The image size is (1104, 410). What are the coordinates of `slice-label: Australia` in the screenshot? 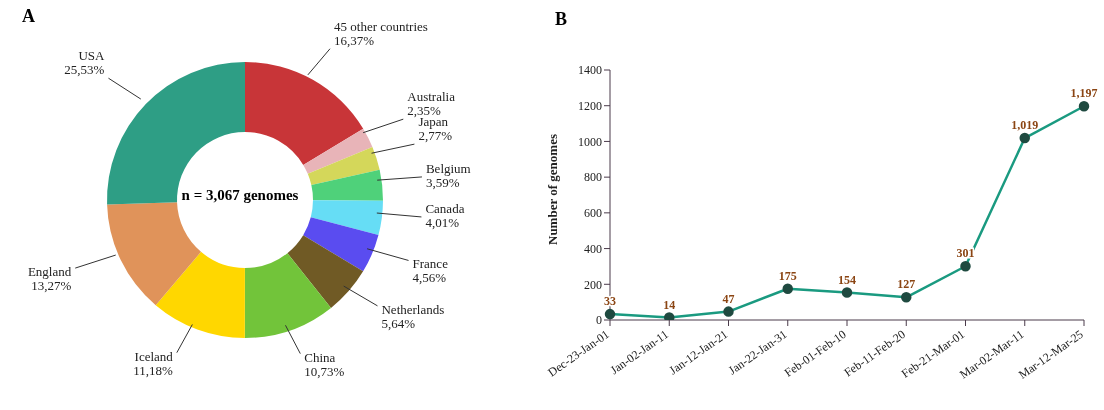 It's located at (431, 97).